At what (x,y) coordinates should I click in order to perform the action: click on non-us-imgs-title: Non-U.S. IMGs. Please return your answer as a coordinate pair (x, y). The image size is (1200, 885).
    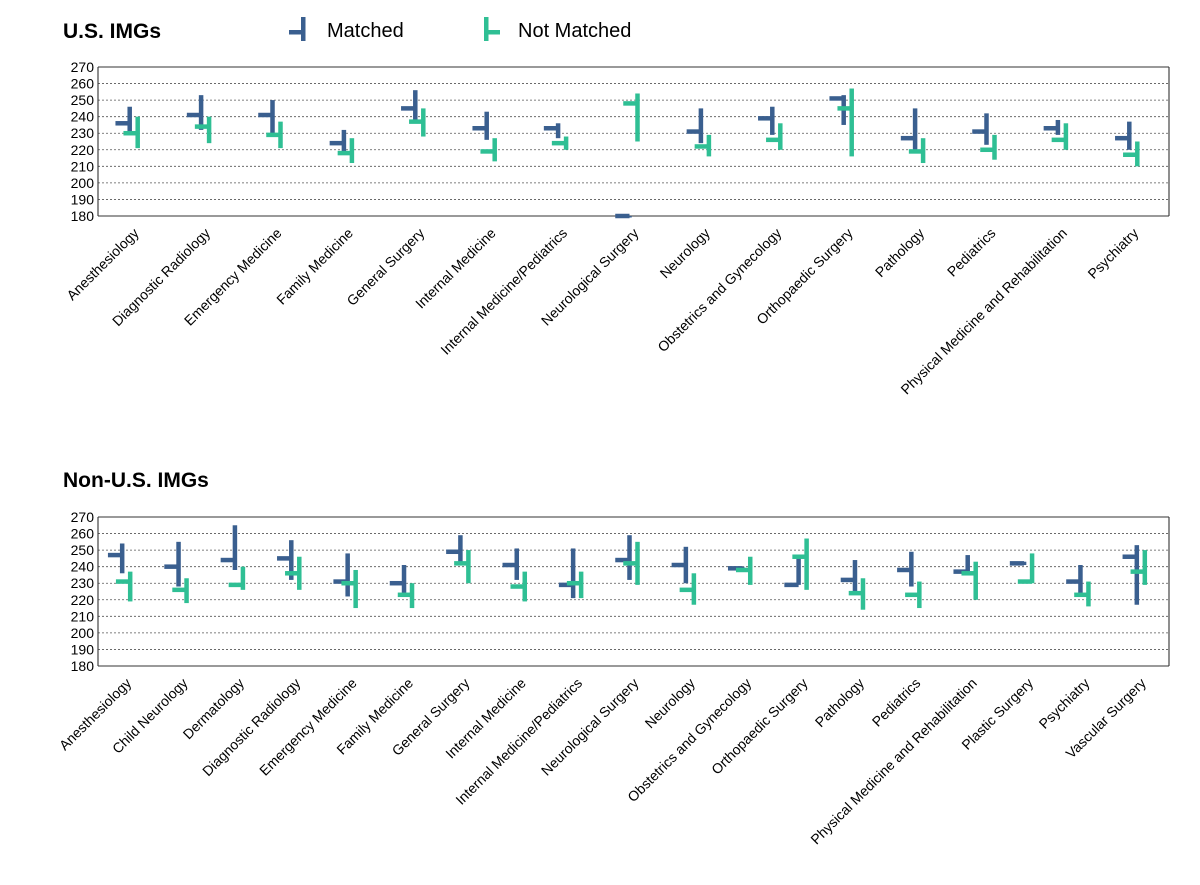
    Looking at the image, I should click on (136, 480).